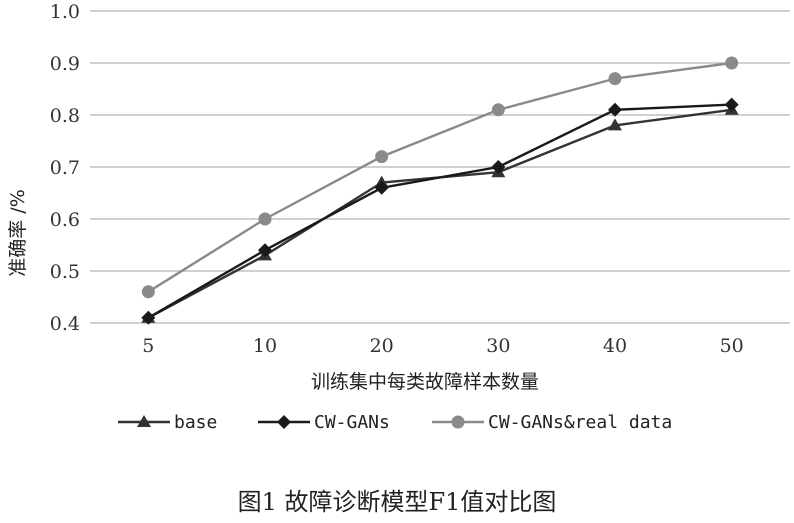 Image resolution: width=794 pixels, height=523 pixels. What do you see at coordinates (65, 324) in the screenshot?
I see `y-tick-label: 0.4` at bounding box center [65, 324].